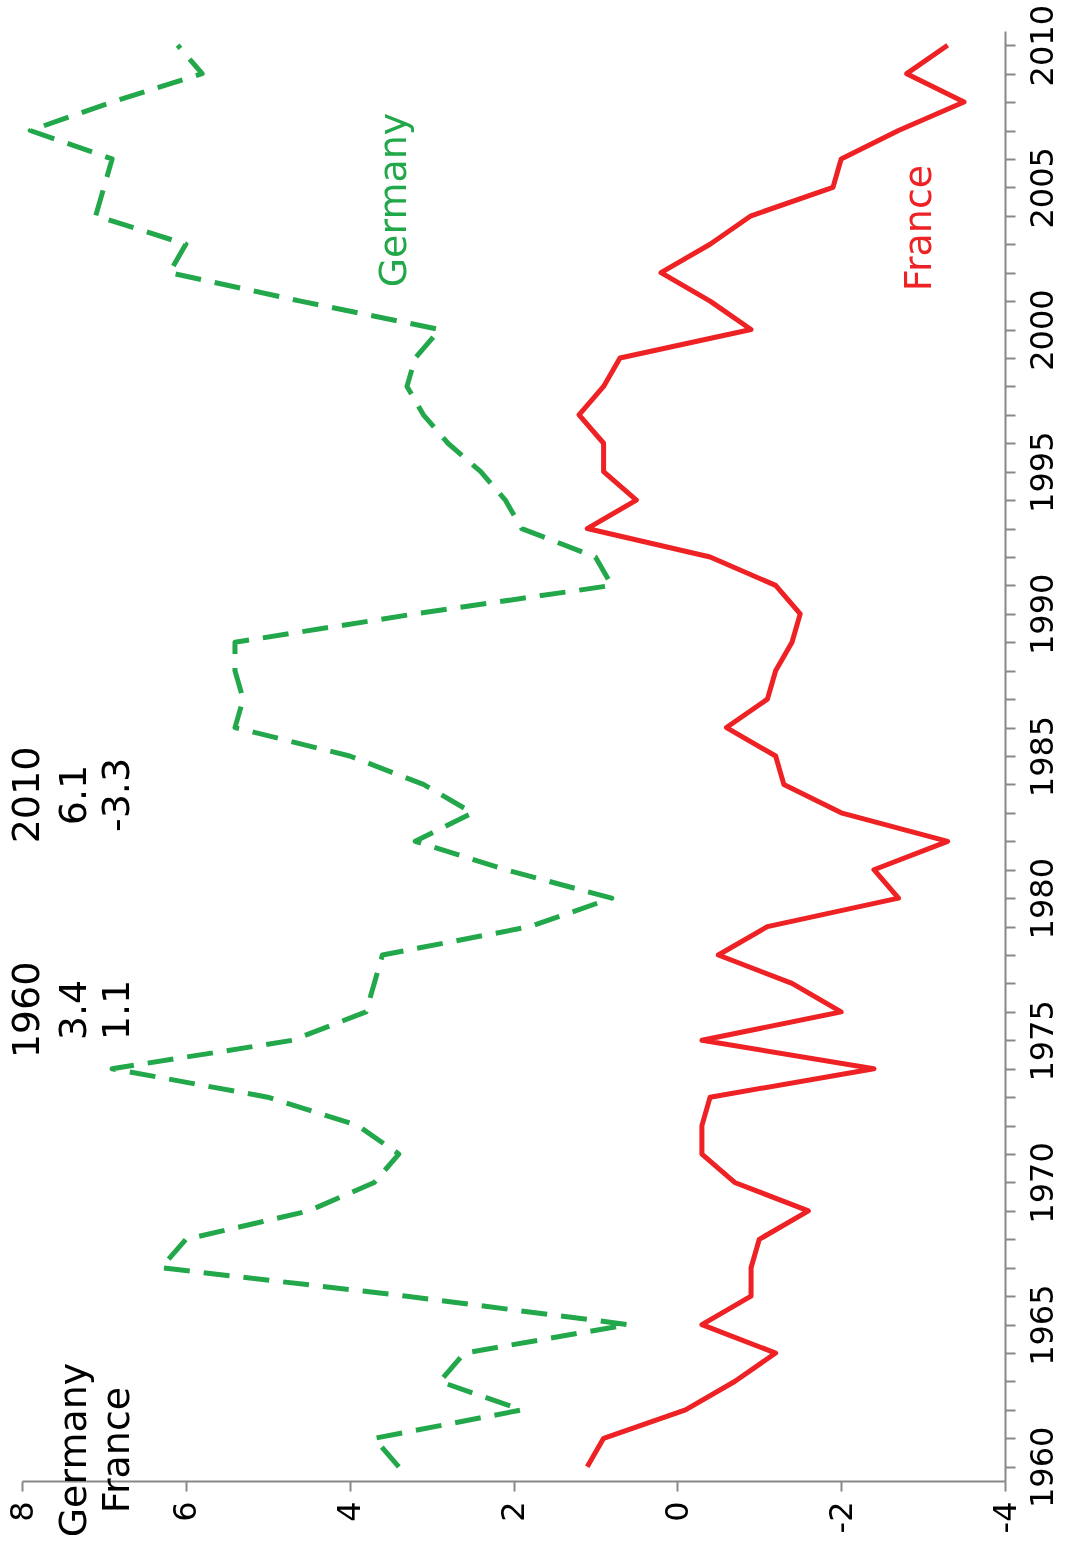 The image size is (1080, 1551). I want to click on x-tick-label: 6, so click(185, 1511).